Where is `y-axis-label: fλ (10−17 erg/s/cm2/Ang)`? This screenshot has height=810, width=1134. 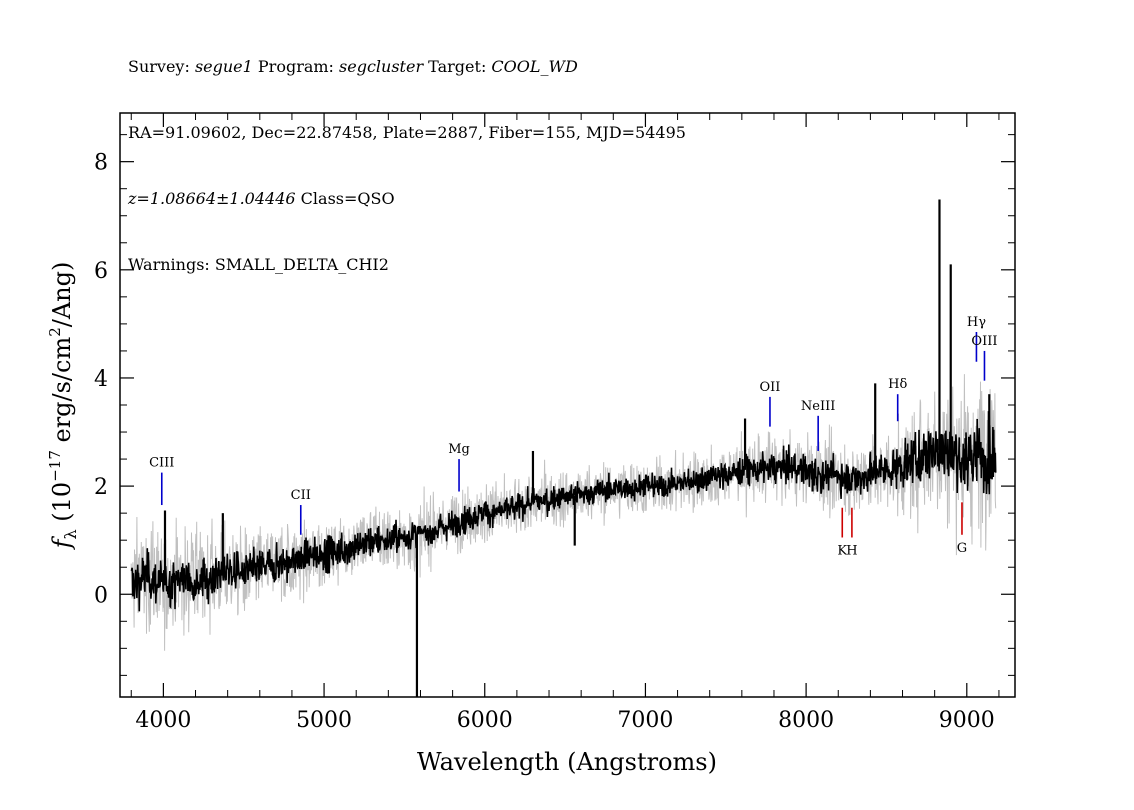
y-axis-label: fλ (10−17 erg/s/cm2/Ang) is located at coordinates (63, 406).